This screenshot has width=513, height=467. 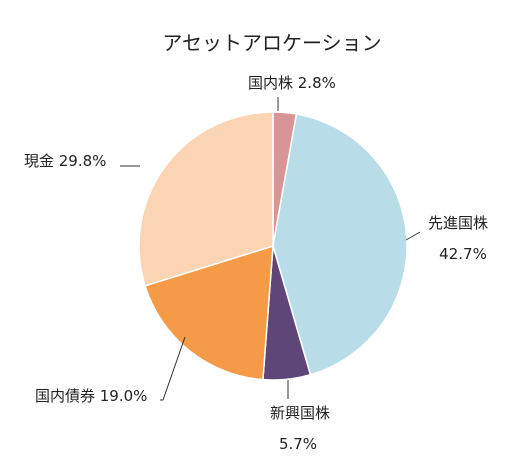 What do you see at coordinates (463, 254) in the screenshot?
I see `slice-label-2-line-2: 42.7%` at bounding box center [463, 254].